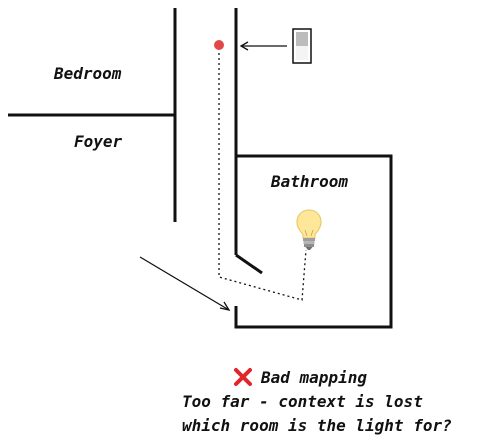 This screenshot has height=448, width=479. I want to click on wall-bathroom, so click(313, 241).